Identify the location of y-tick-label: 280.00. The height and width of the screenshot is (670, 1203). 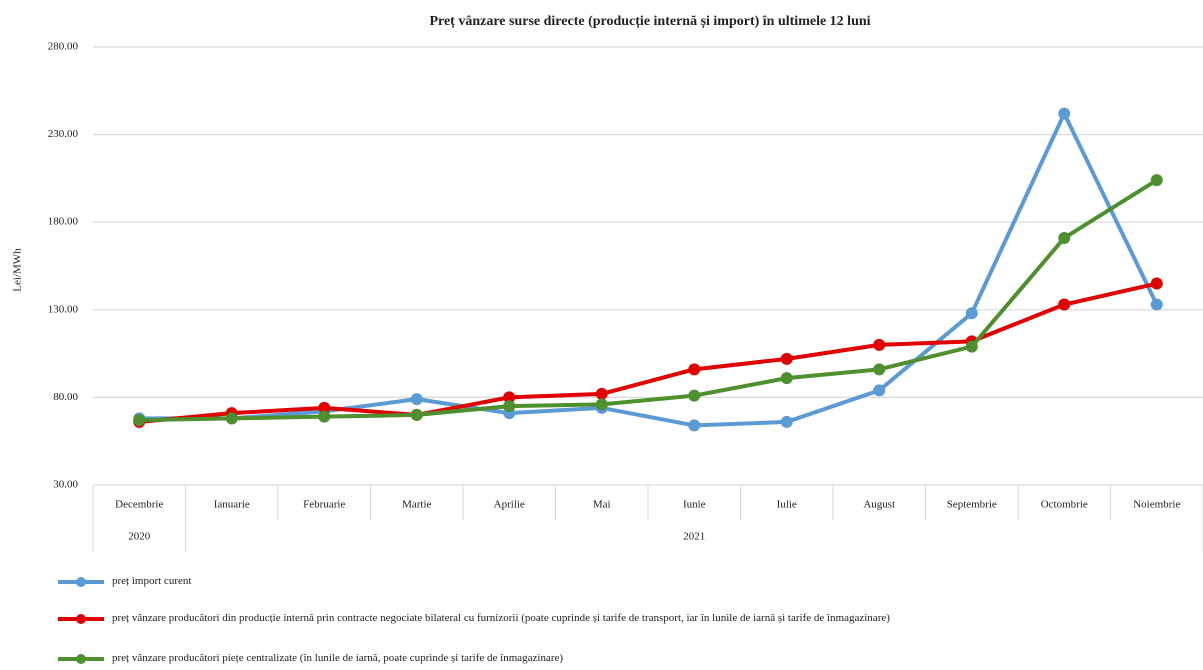
(63, 47).